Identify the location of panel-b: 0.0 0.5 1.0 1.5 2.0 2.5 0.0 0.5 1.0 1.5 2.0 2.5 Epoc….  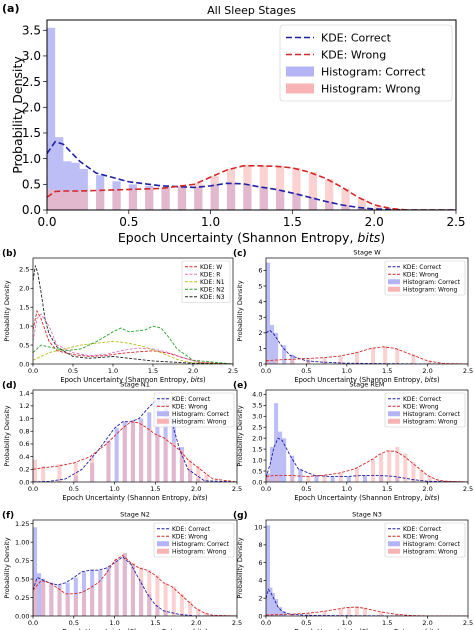
(120, 316).